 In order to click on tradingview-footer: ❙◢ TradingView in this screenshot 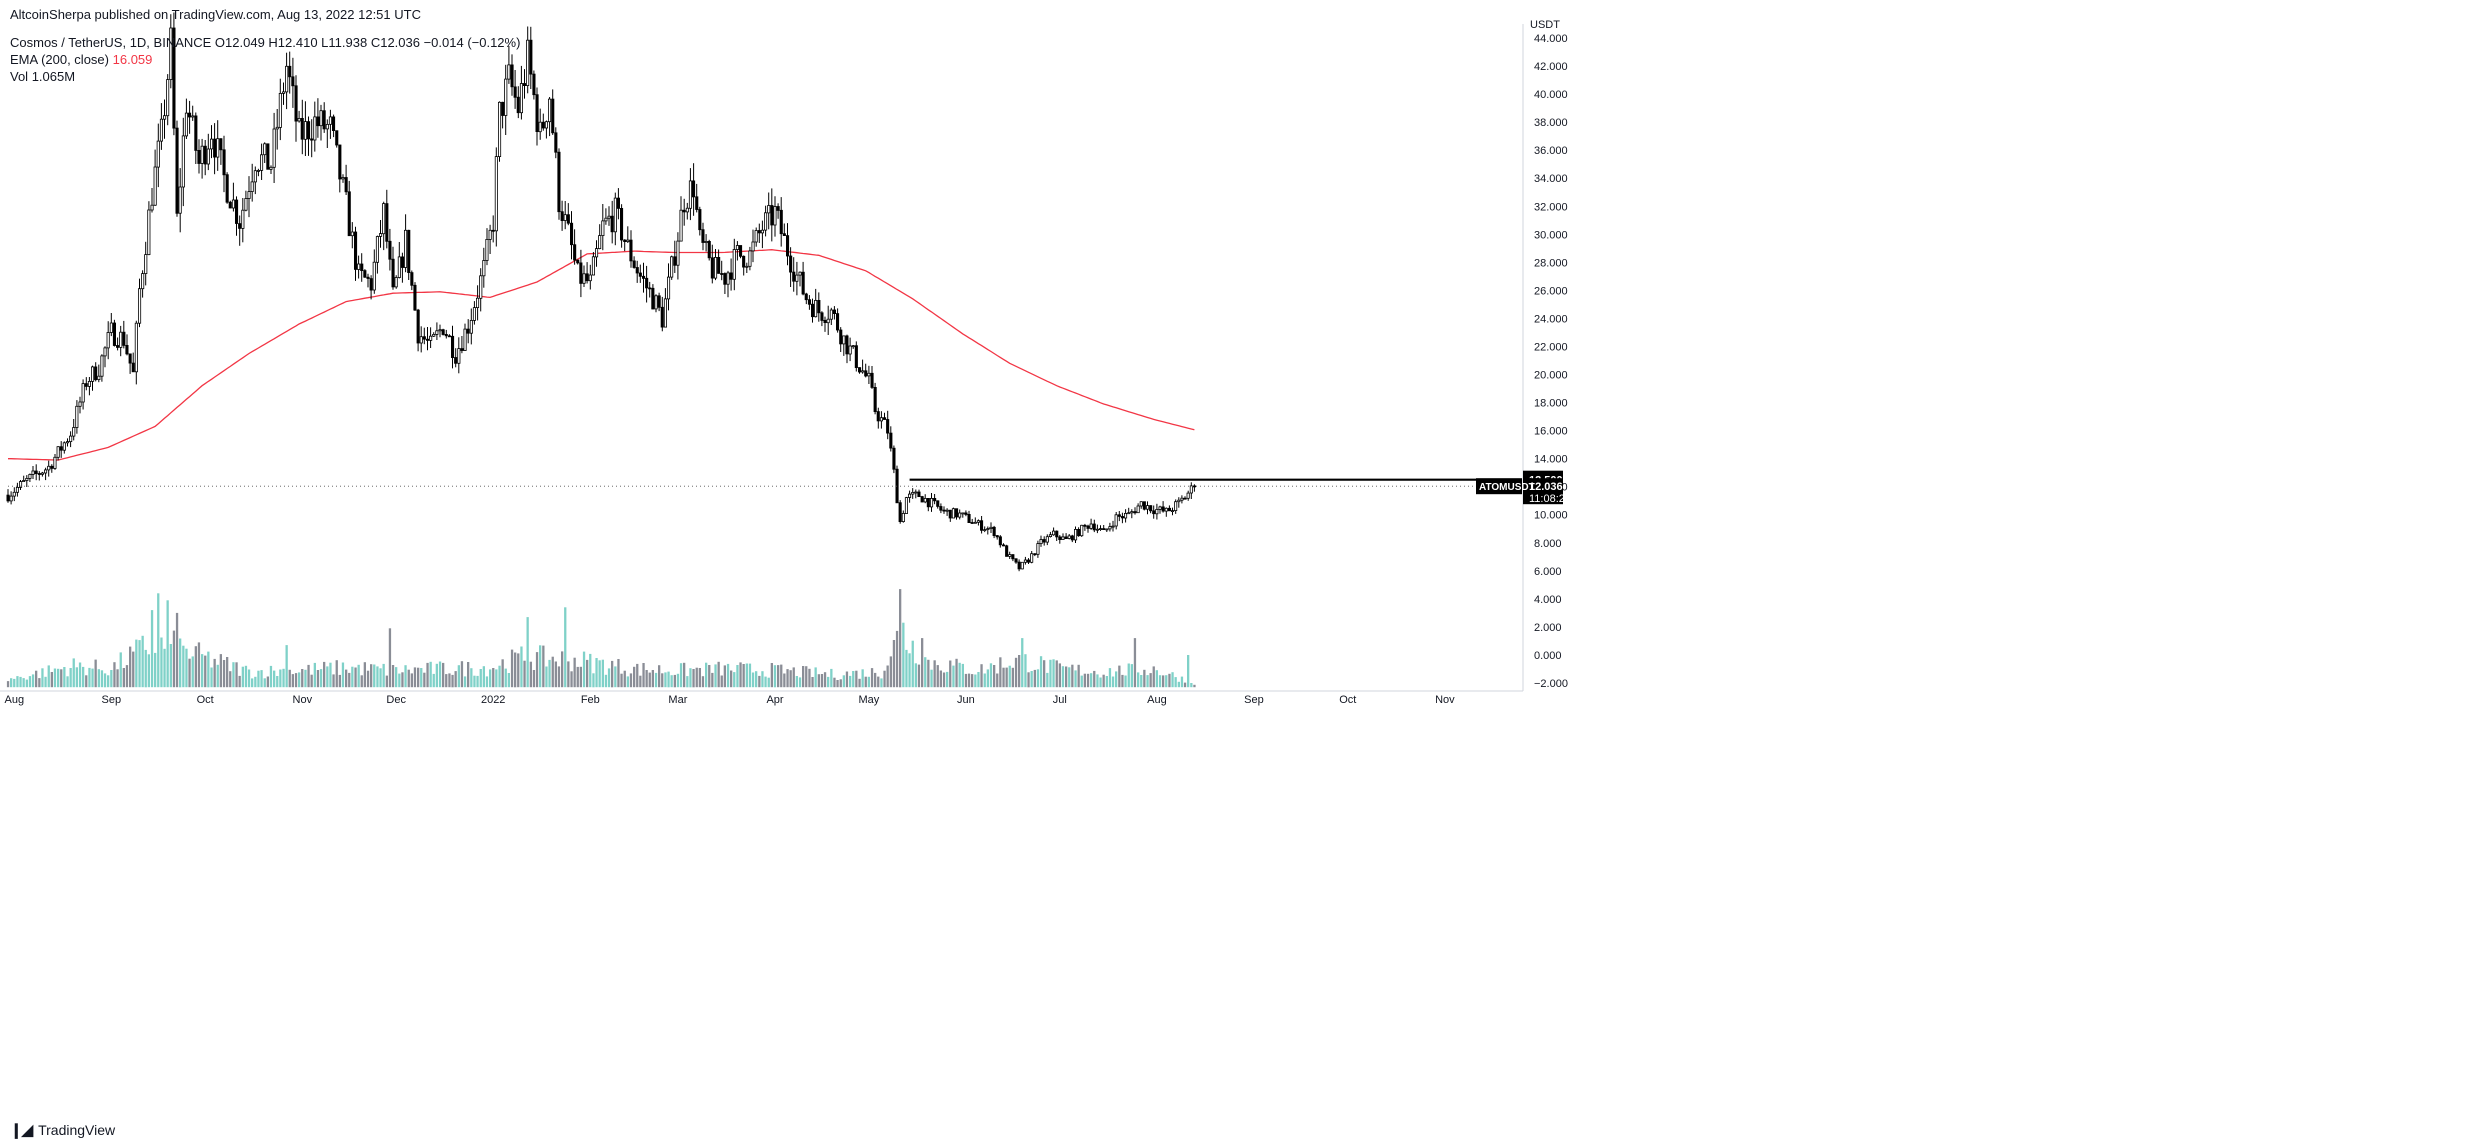, I will do `click(62, 1130)`.